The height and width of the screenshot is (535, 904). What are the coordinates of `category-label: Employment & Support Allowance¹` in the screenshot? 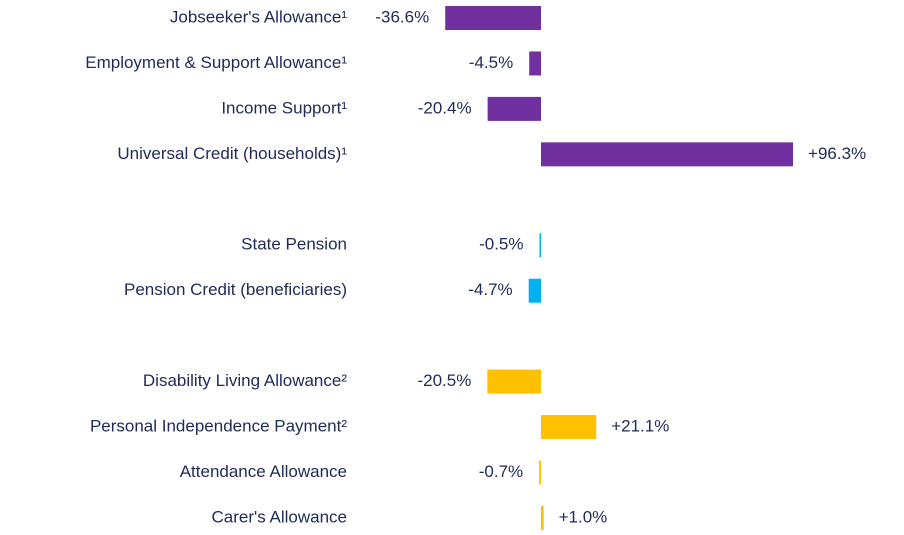 It's located at (216, 62).